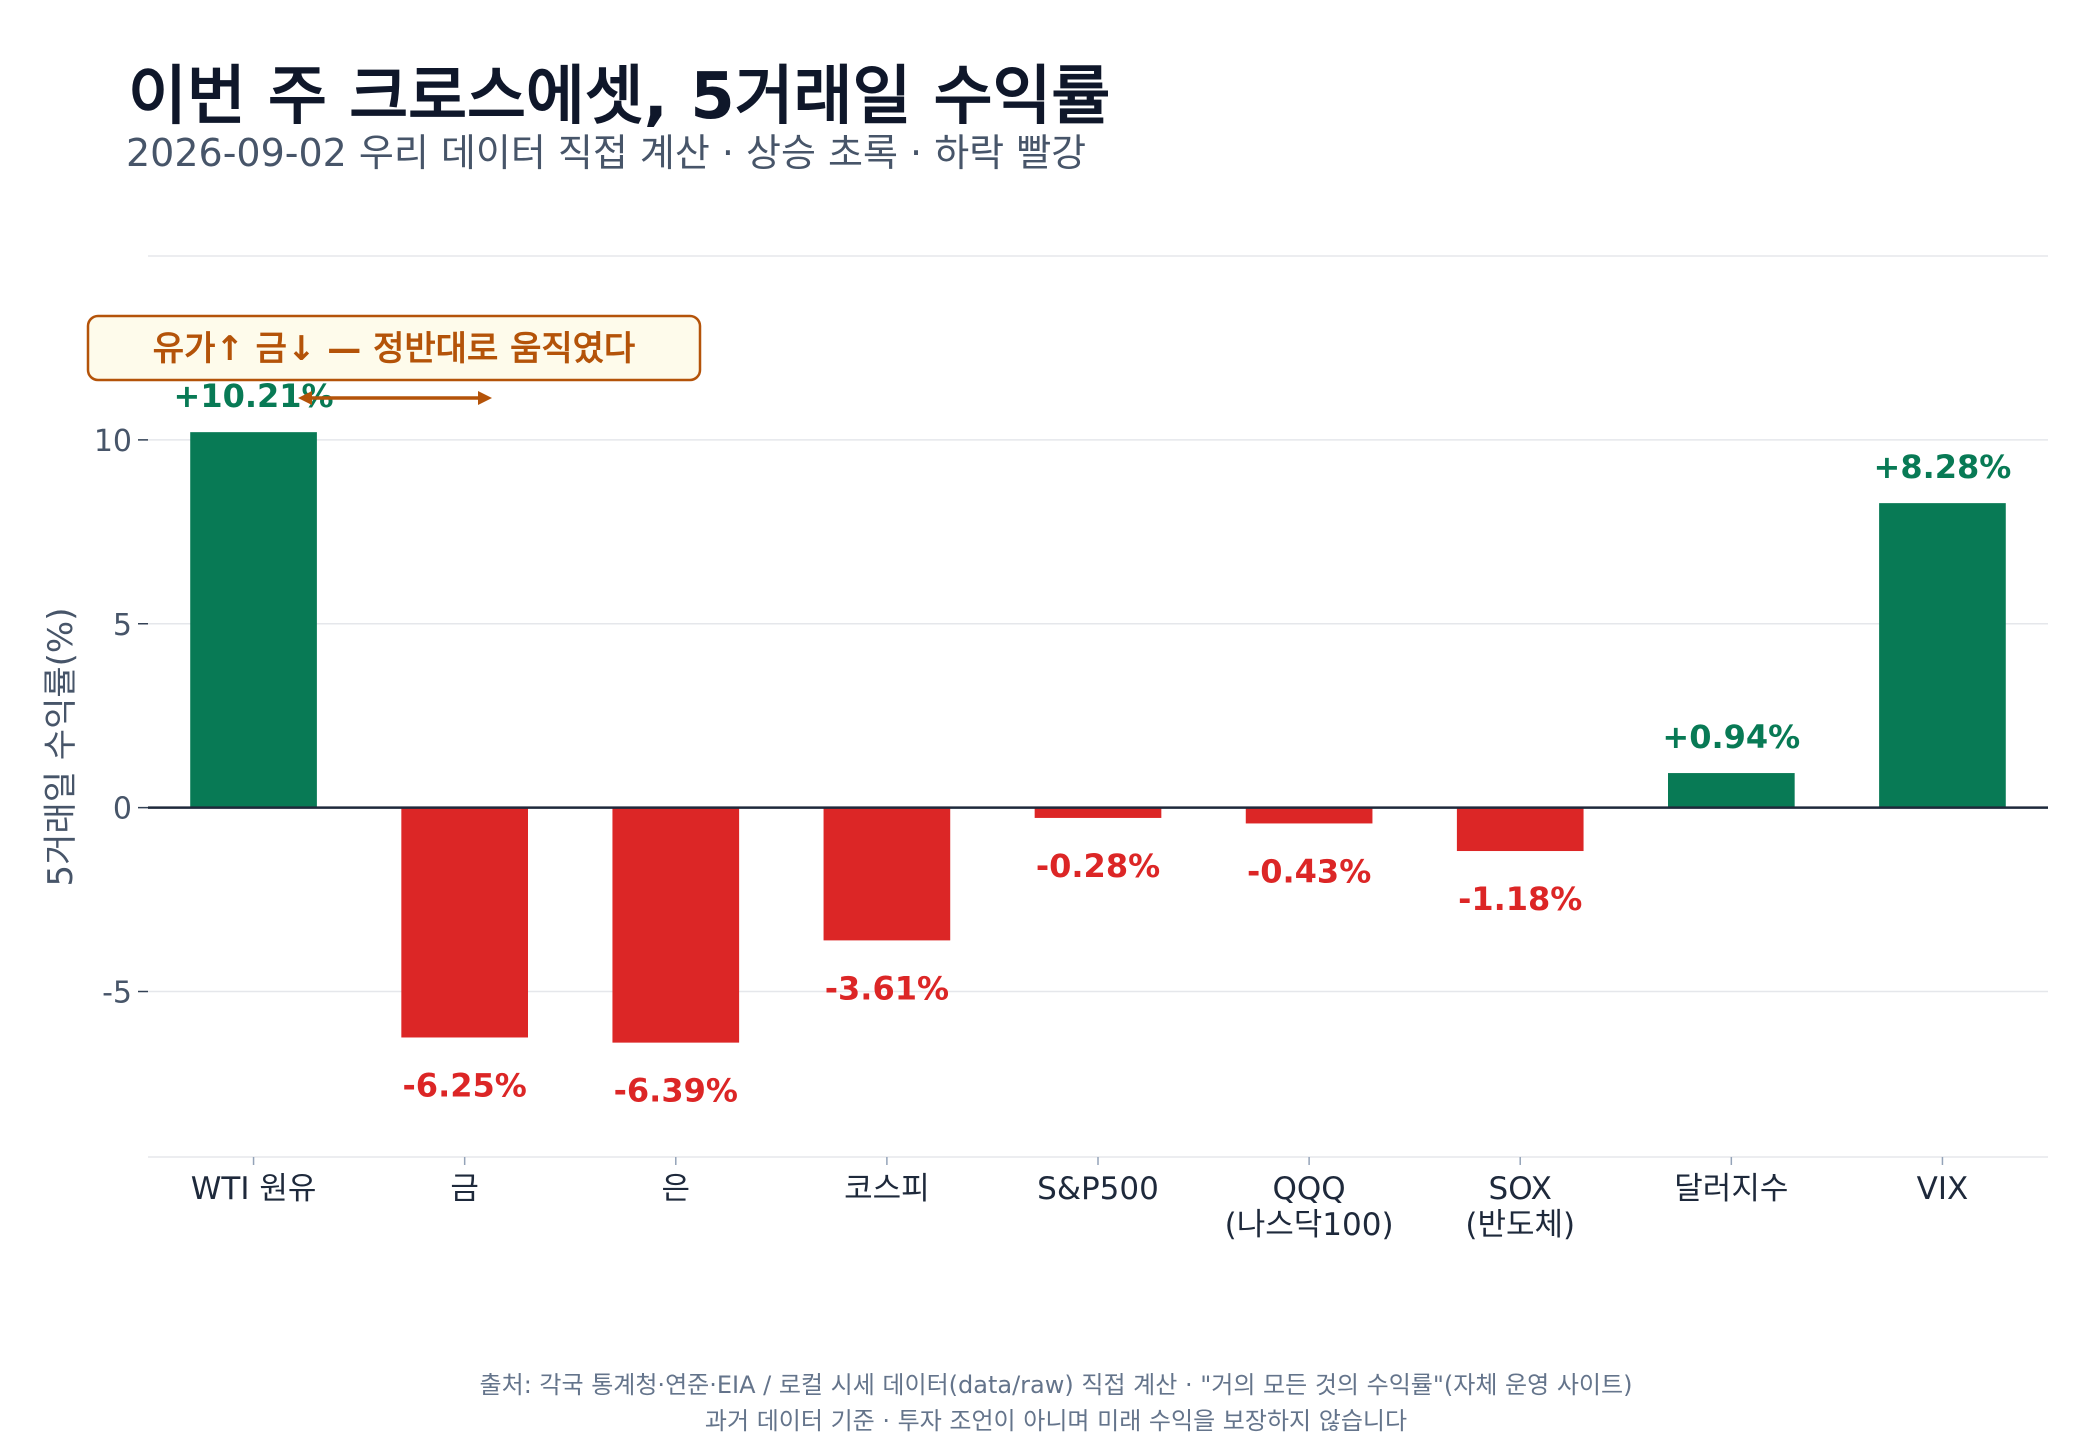 The width and height of the screenshot is (2100, 1440). What do you see at coordinates (676, 1091) in the screenshot?
I see `value-label: -6.39%` at bounding box center [676, 1091].